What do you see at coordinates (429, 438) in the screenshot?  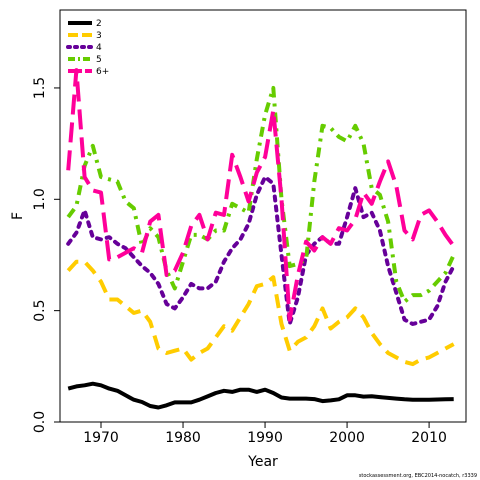 I see `x-tick-label: 2010` at bounding box center [429, 438].